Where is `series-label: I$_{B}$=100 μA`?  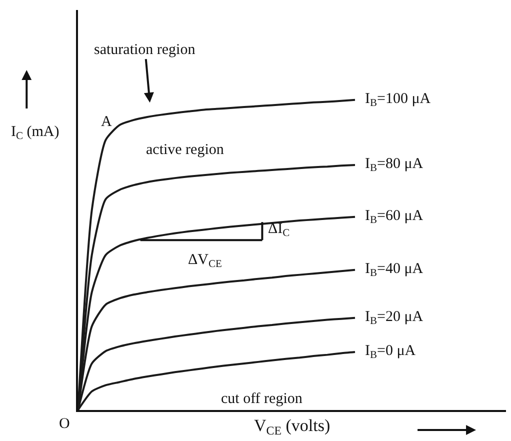 series-label: I$_{B}$=100 μA is located at coordinates (398, 100).